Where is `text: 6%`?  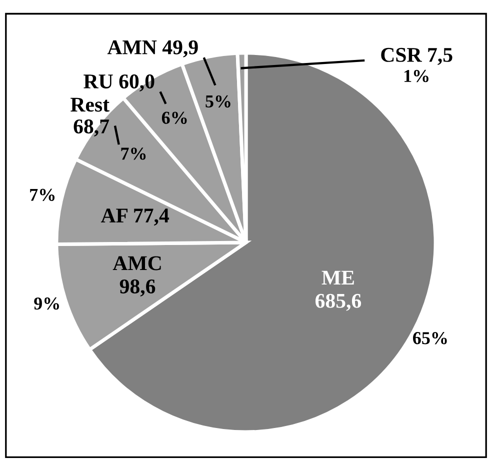 text: 6% is located at coordinates (174, 118).